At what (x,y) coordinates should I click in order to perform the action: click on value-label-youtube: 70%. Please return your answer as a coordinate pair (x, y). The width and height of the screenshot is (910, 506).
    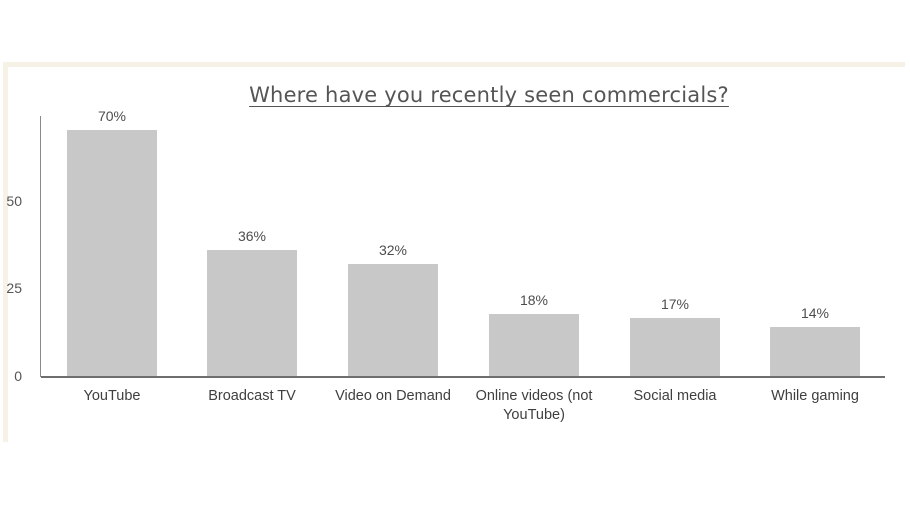
    Looking at the image, I should click on (112, 116).